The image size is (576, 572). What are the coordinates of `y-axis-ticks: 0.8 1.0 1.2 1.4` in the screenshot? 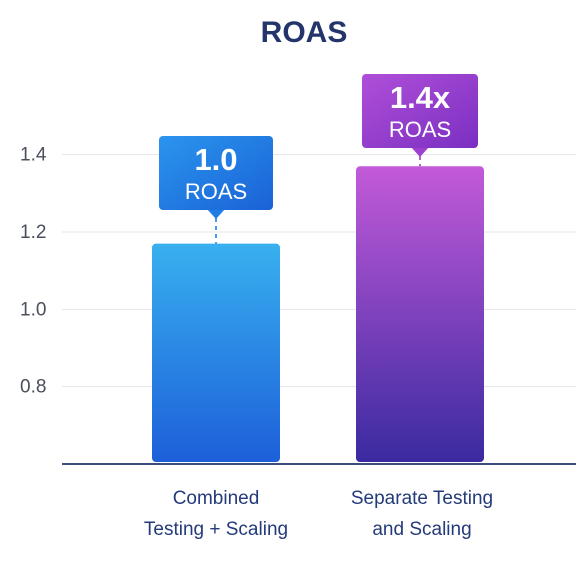 It's located at (33, 271).